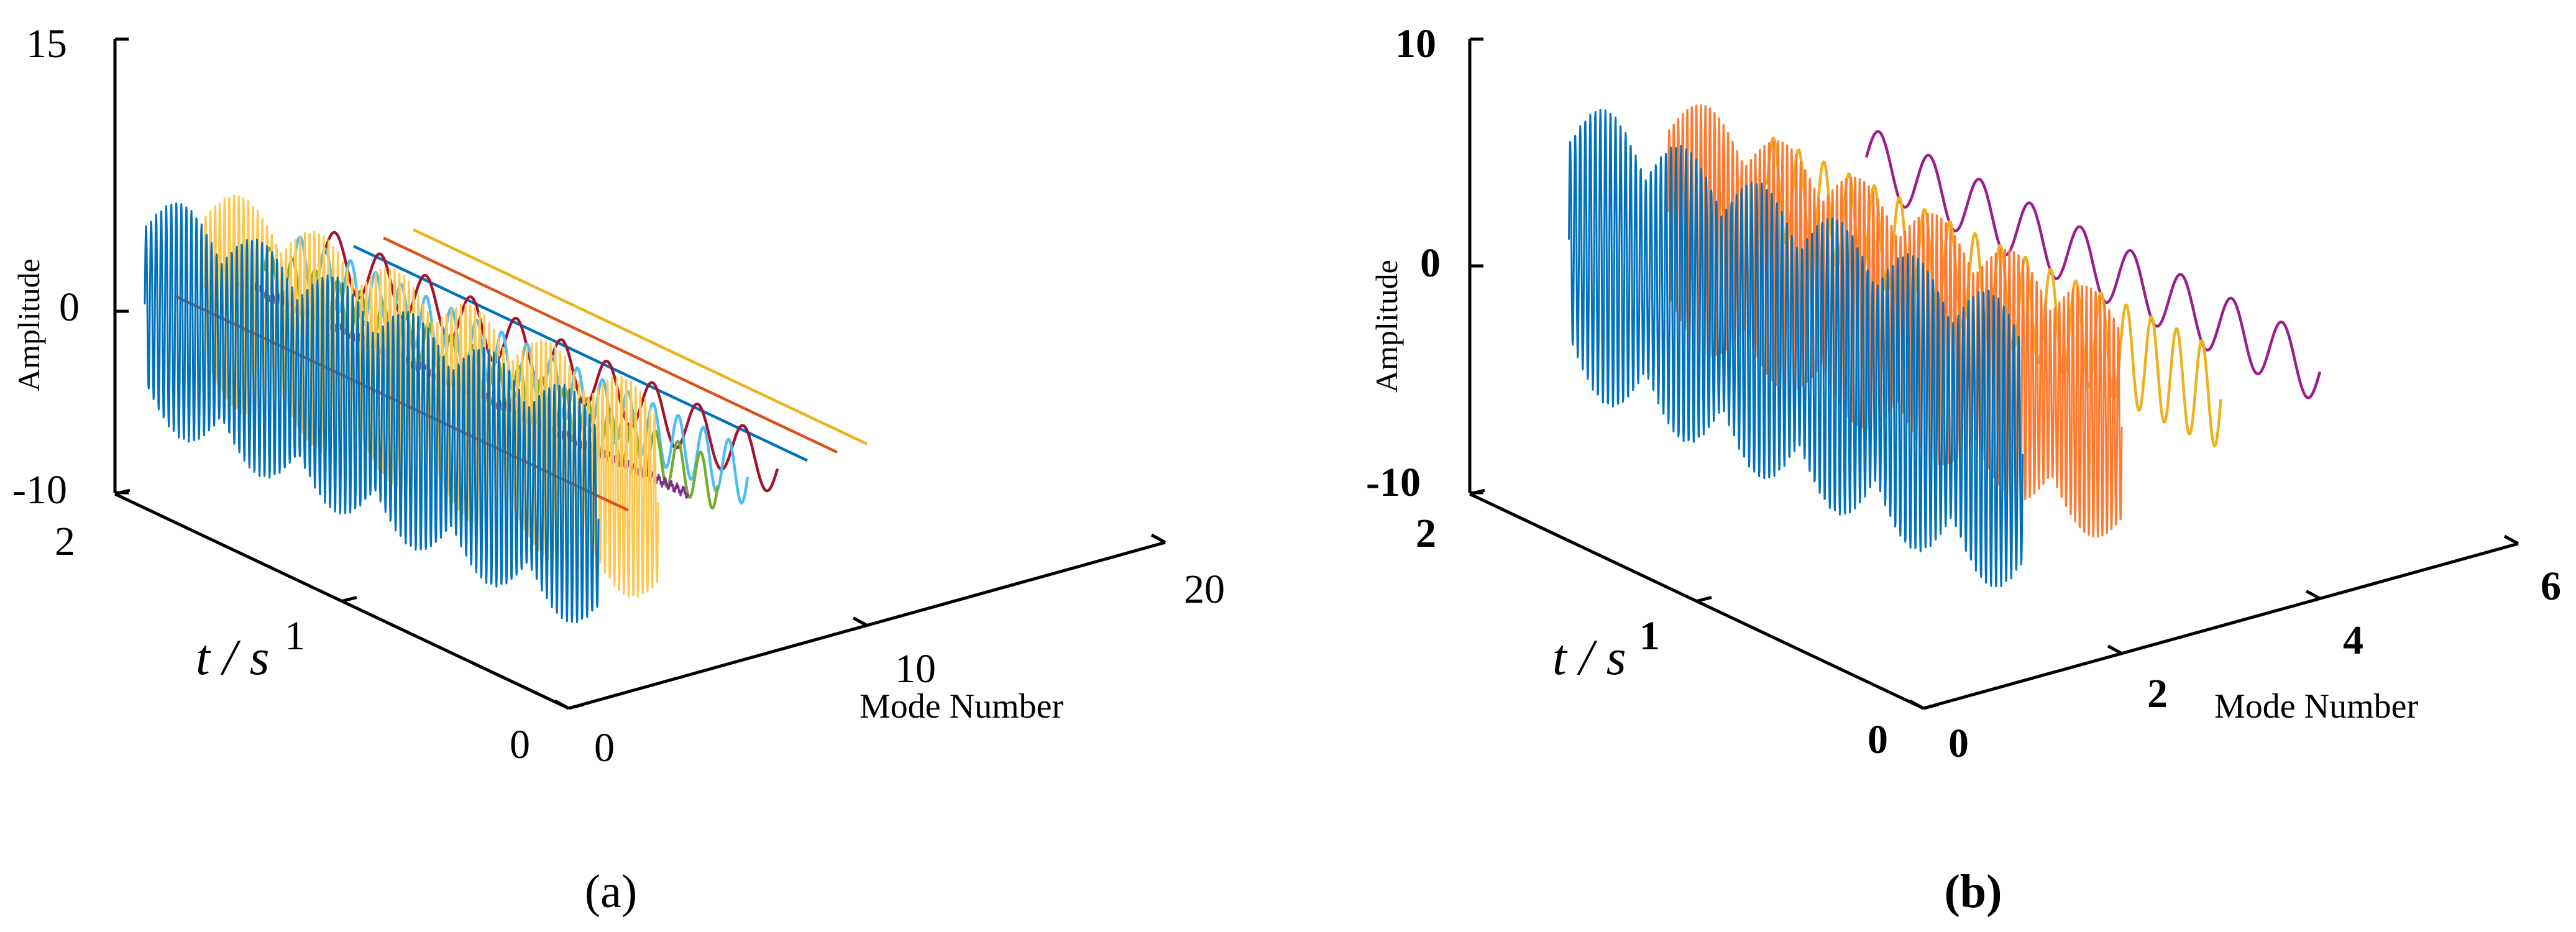  What do you see at coordinates (1386, 326) in the screenshot?
I see `panel-b-z-axis-label: Amplitude` at bounding box center [1386, 326].